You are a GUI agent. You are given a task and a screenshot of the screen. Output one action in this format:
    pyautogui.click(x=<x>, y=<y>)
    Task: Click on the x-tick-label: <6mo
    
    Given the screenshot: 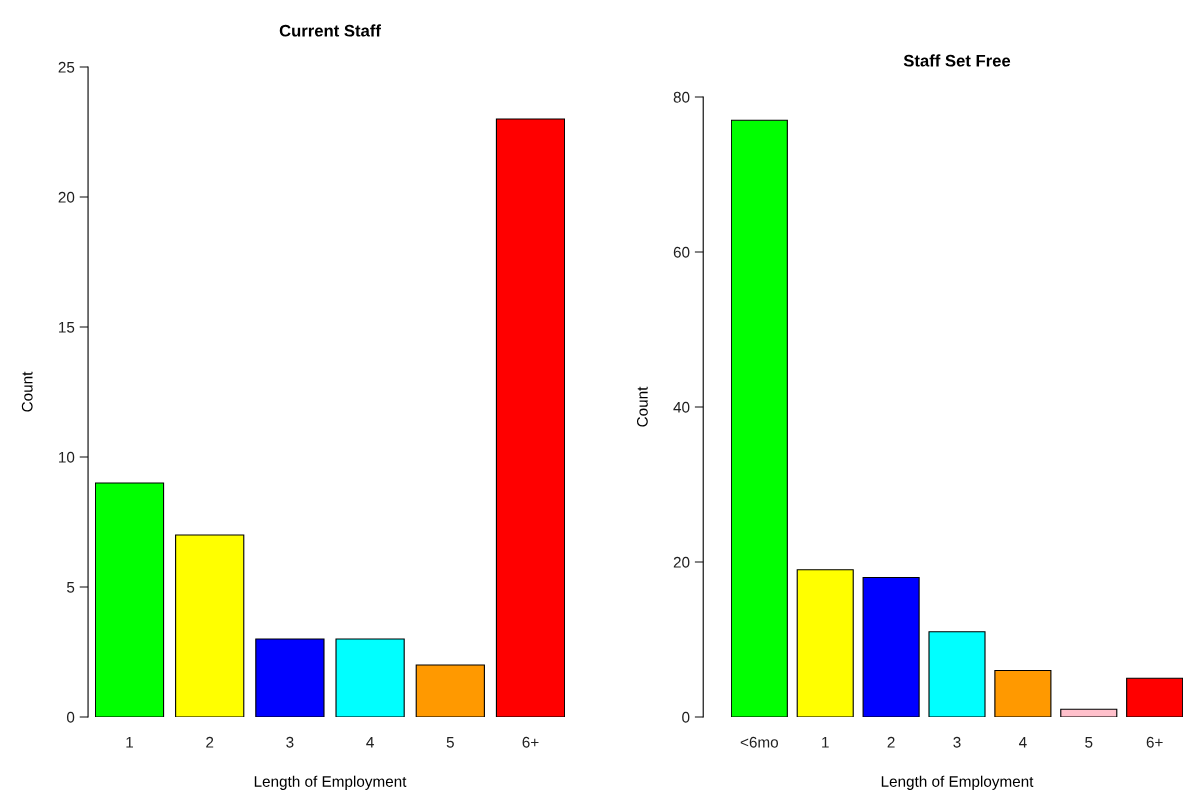 What is the action you would take?
    pyautogui.click(x=759, y=742)
    